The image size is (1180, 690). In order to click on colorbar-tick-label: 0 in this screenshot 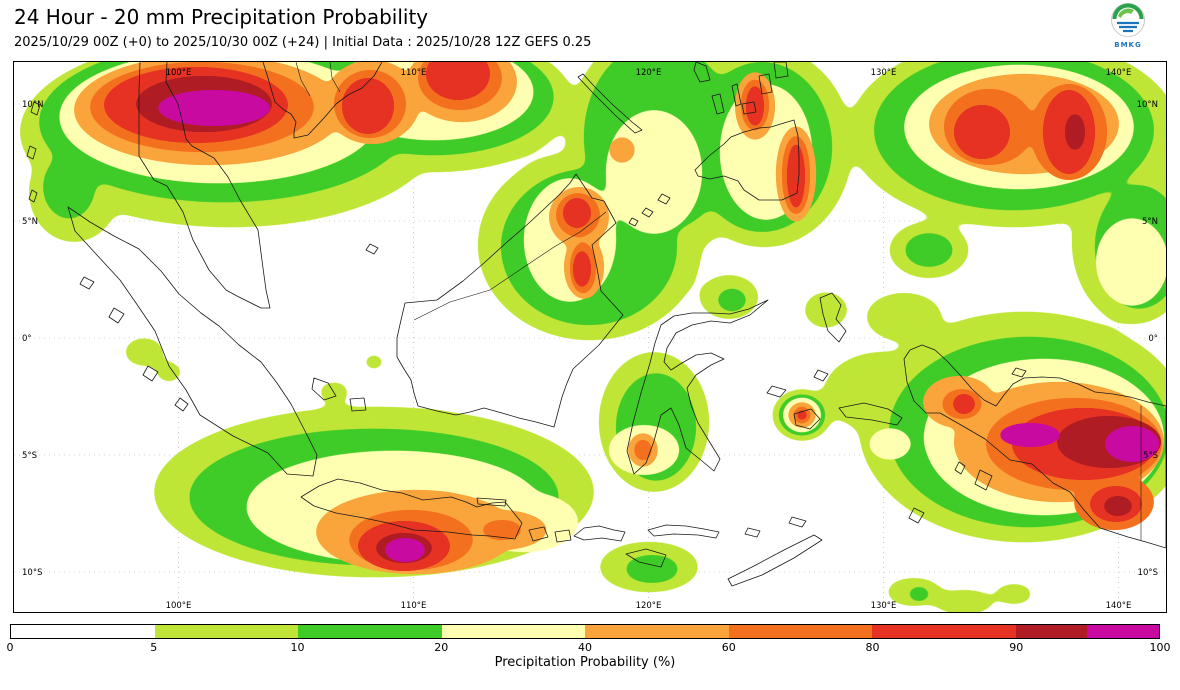, I will do `click(10, 647)`.